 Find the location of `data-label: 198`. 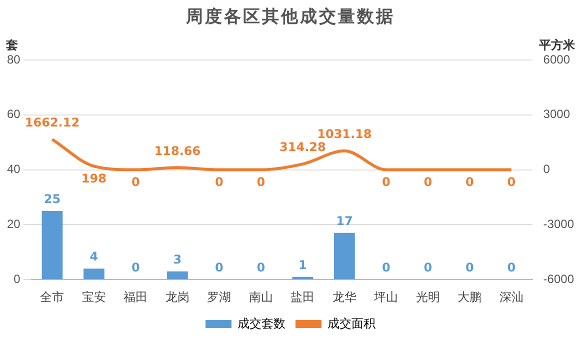

data-label: 198 is located at coordinates (93, 178).